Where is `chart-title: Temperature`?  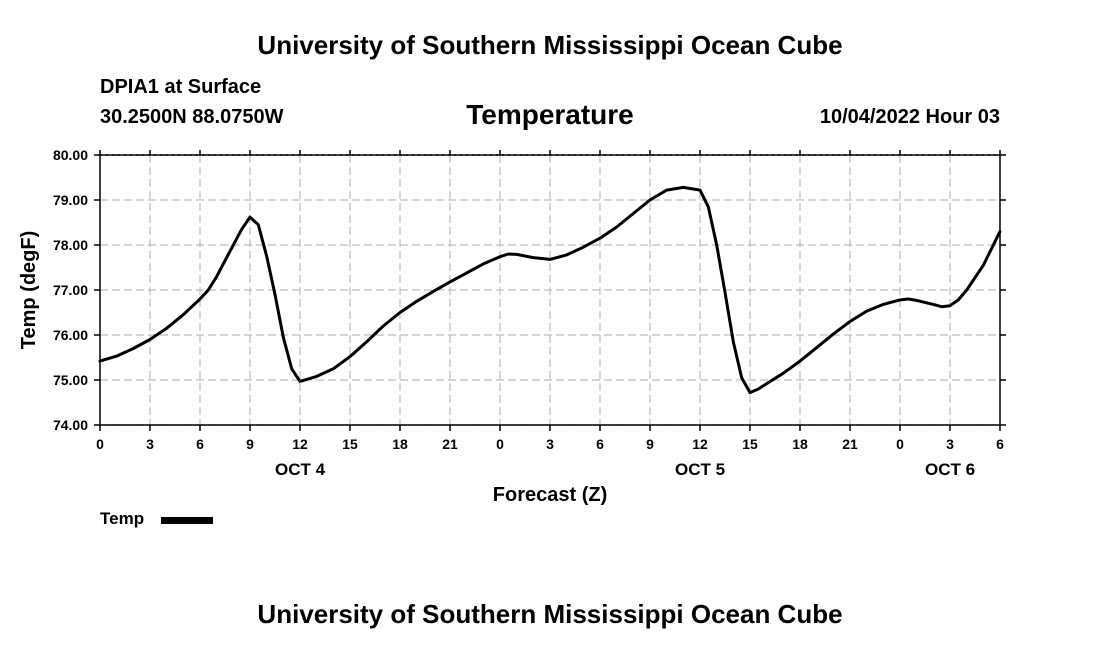 chart-title: Temperature is located at coordinates (550, 114).